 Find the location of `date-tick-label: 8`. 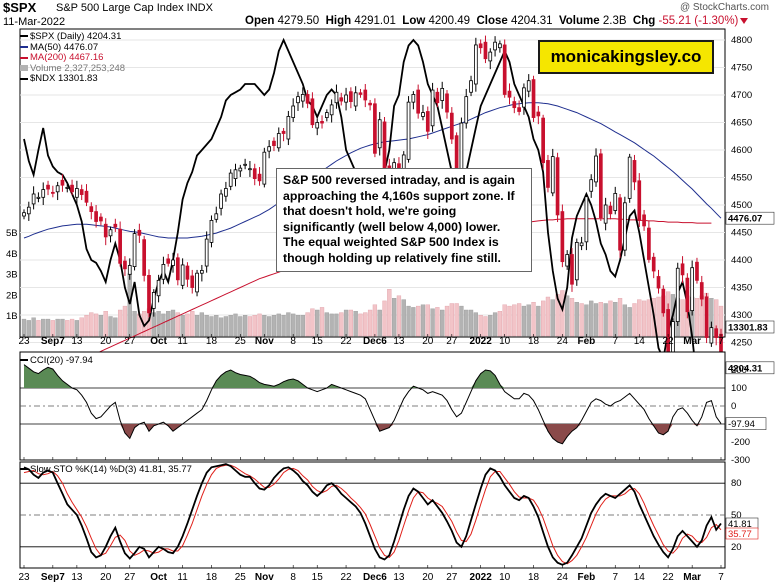

date-tick-label: 8 is located at coordinates (293, 577).